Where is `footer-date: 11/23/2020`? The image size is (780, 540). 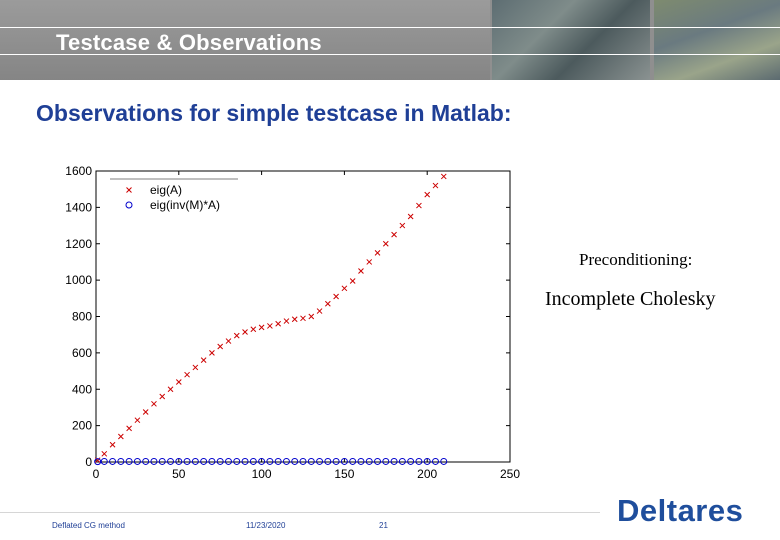
footer-date: 11/23/2020 is located at coordinates (266, 525).